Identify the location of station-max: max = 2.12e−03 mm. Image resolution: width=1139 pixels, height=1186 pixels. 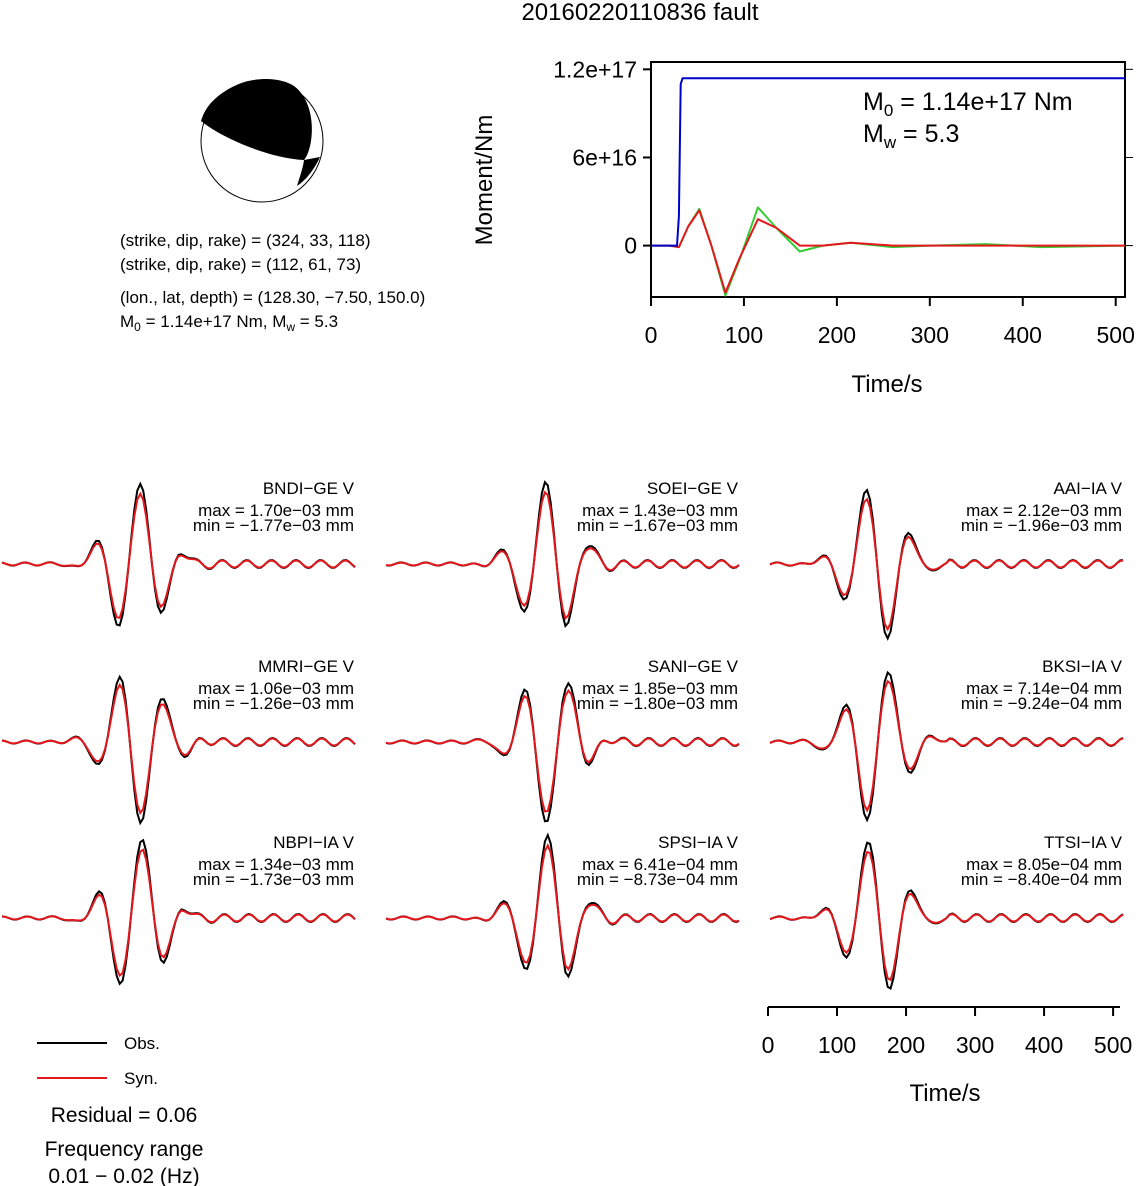
(1044, 510).